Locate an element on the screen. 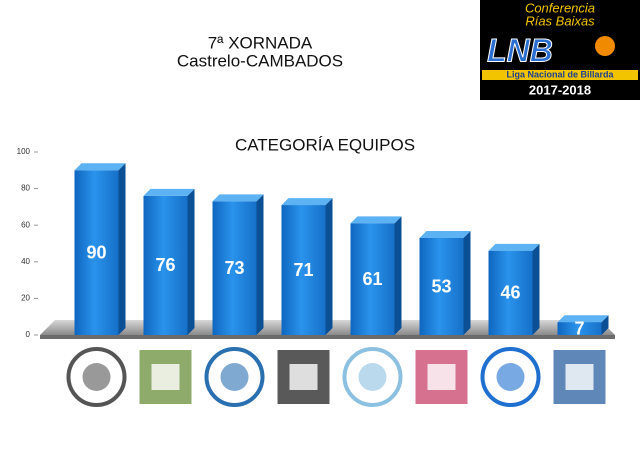 This screenshot has width=640, height=453. value-label: 61 is located at coordinates (372, 279).